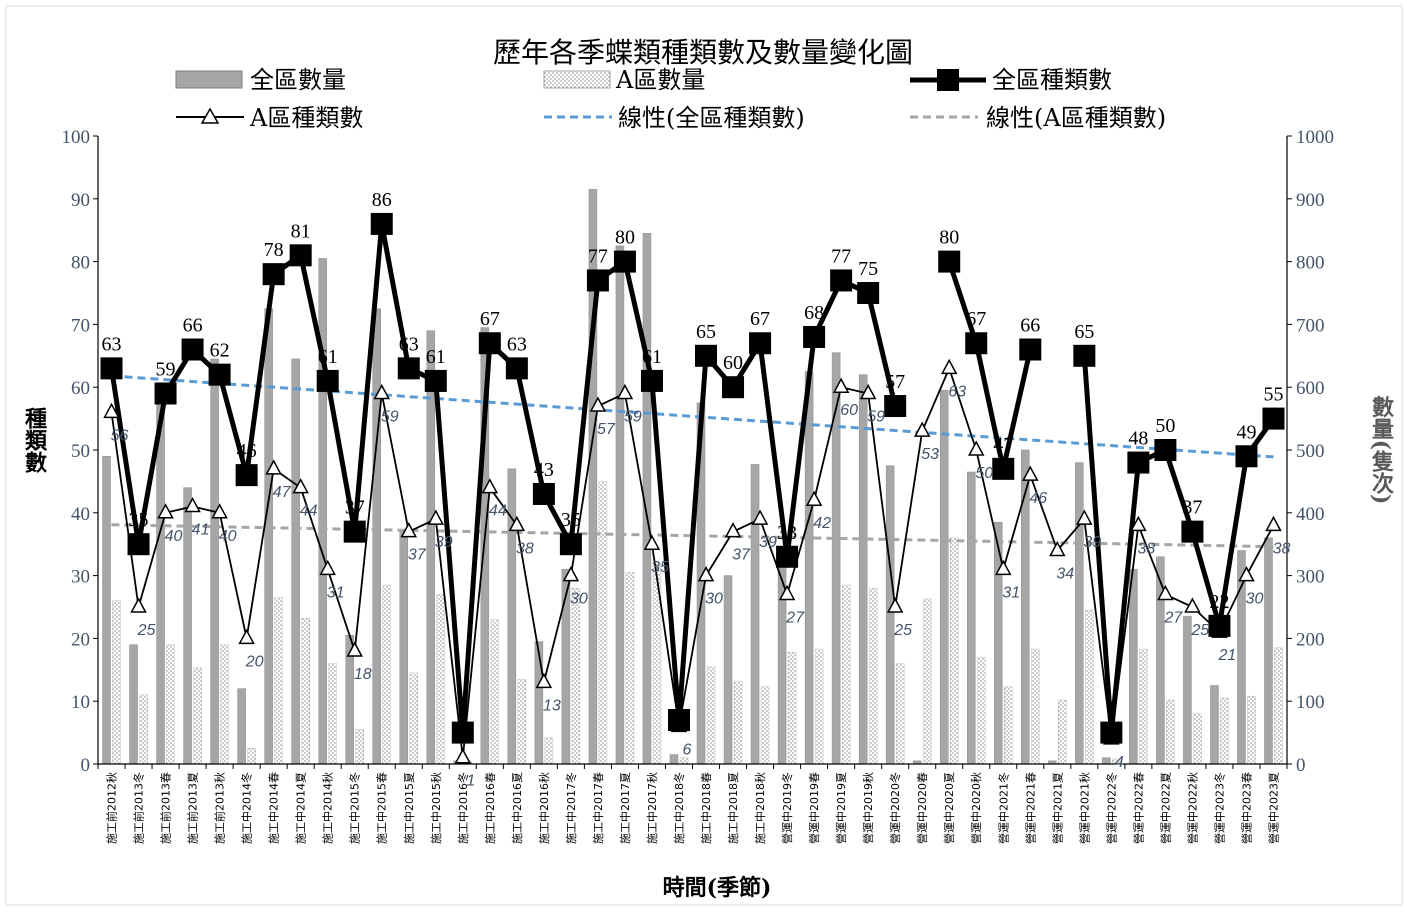 This screenshot has width=1407, height=914. What do you see at coordinates (282, 492) in the screenshot?
I see `data-label-a-species: 47` at bounding box center [282, 492].